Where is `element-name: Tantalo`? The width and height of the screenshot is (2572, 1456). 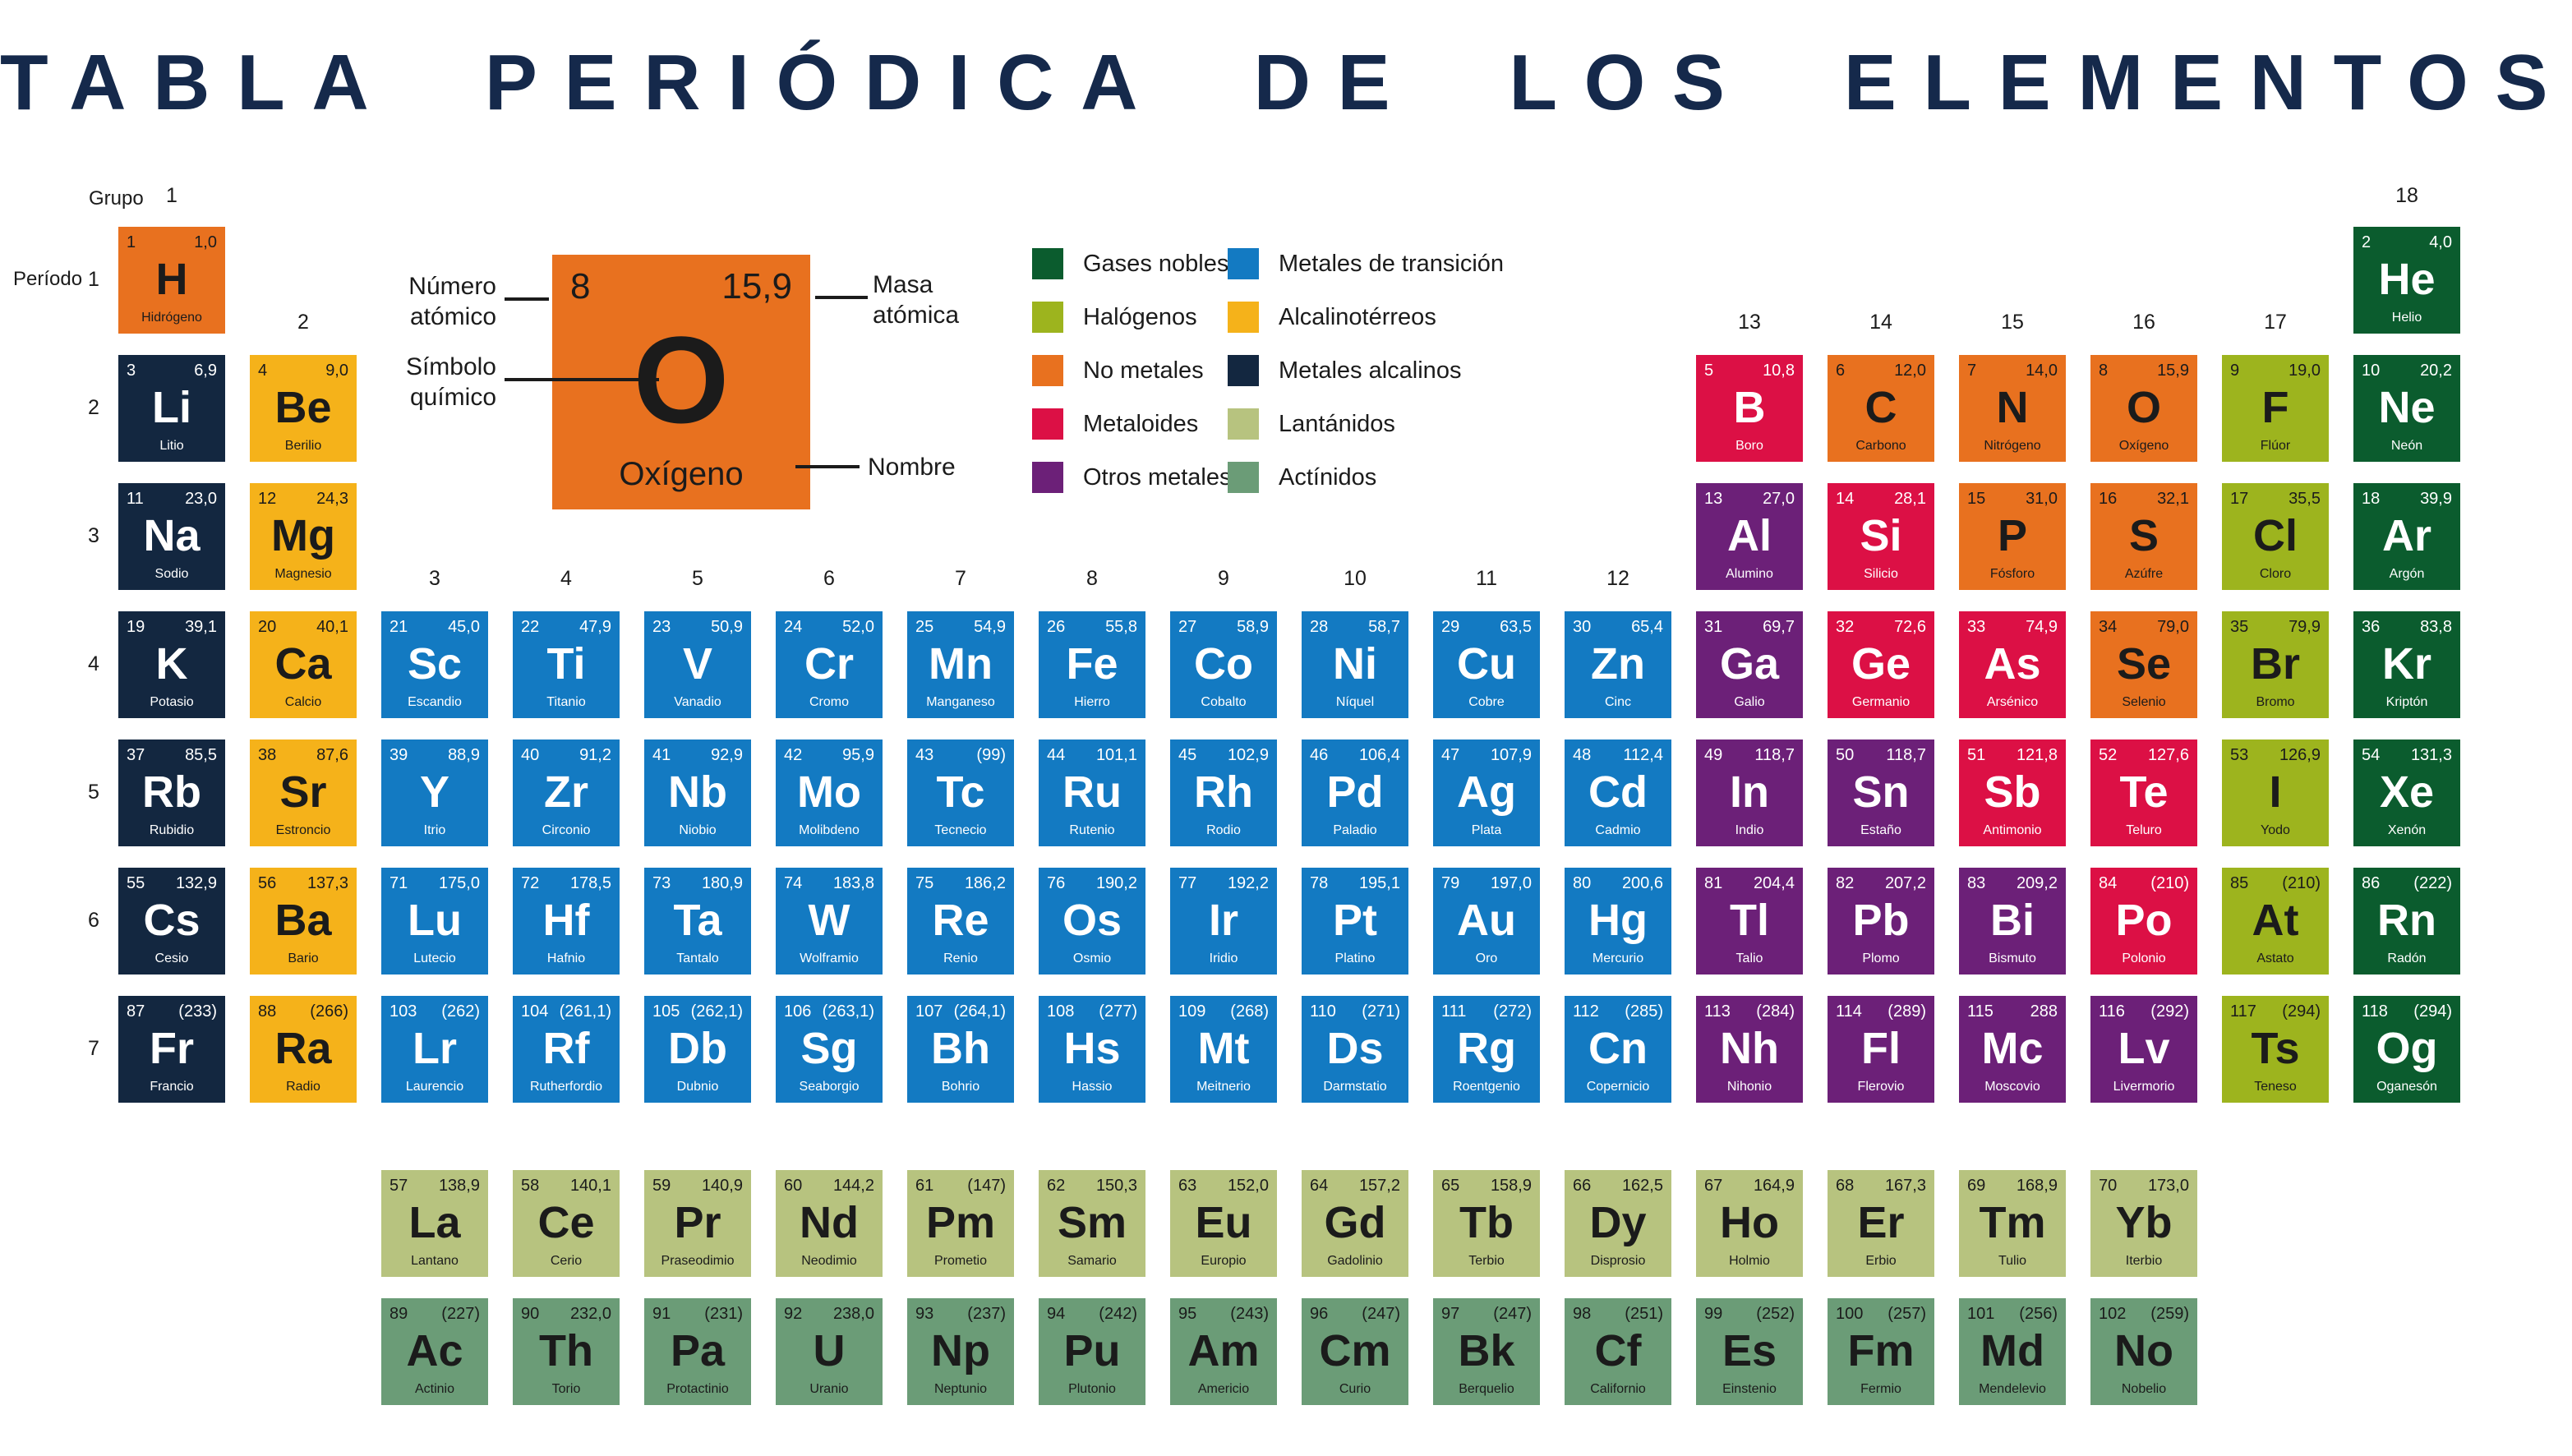
element-name: Tantalo is located at coordinates (697, 958).